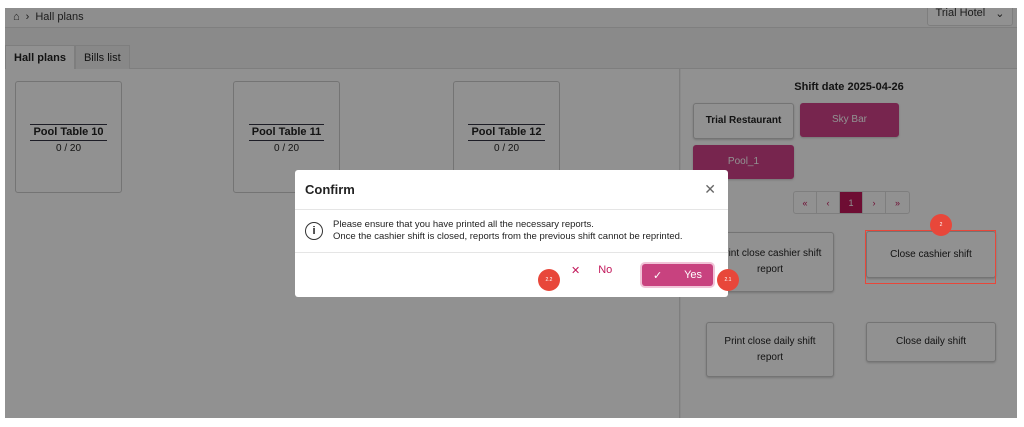 Image resolution: width=1024 pixels, height=427 pixels. Describe the element at coordinates (68, 132) in the screenshot. I see `table-name: Pool Table 10` at that location.